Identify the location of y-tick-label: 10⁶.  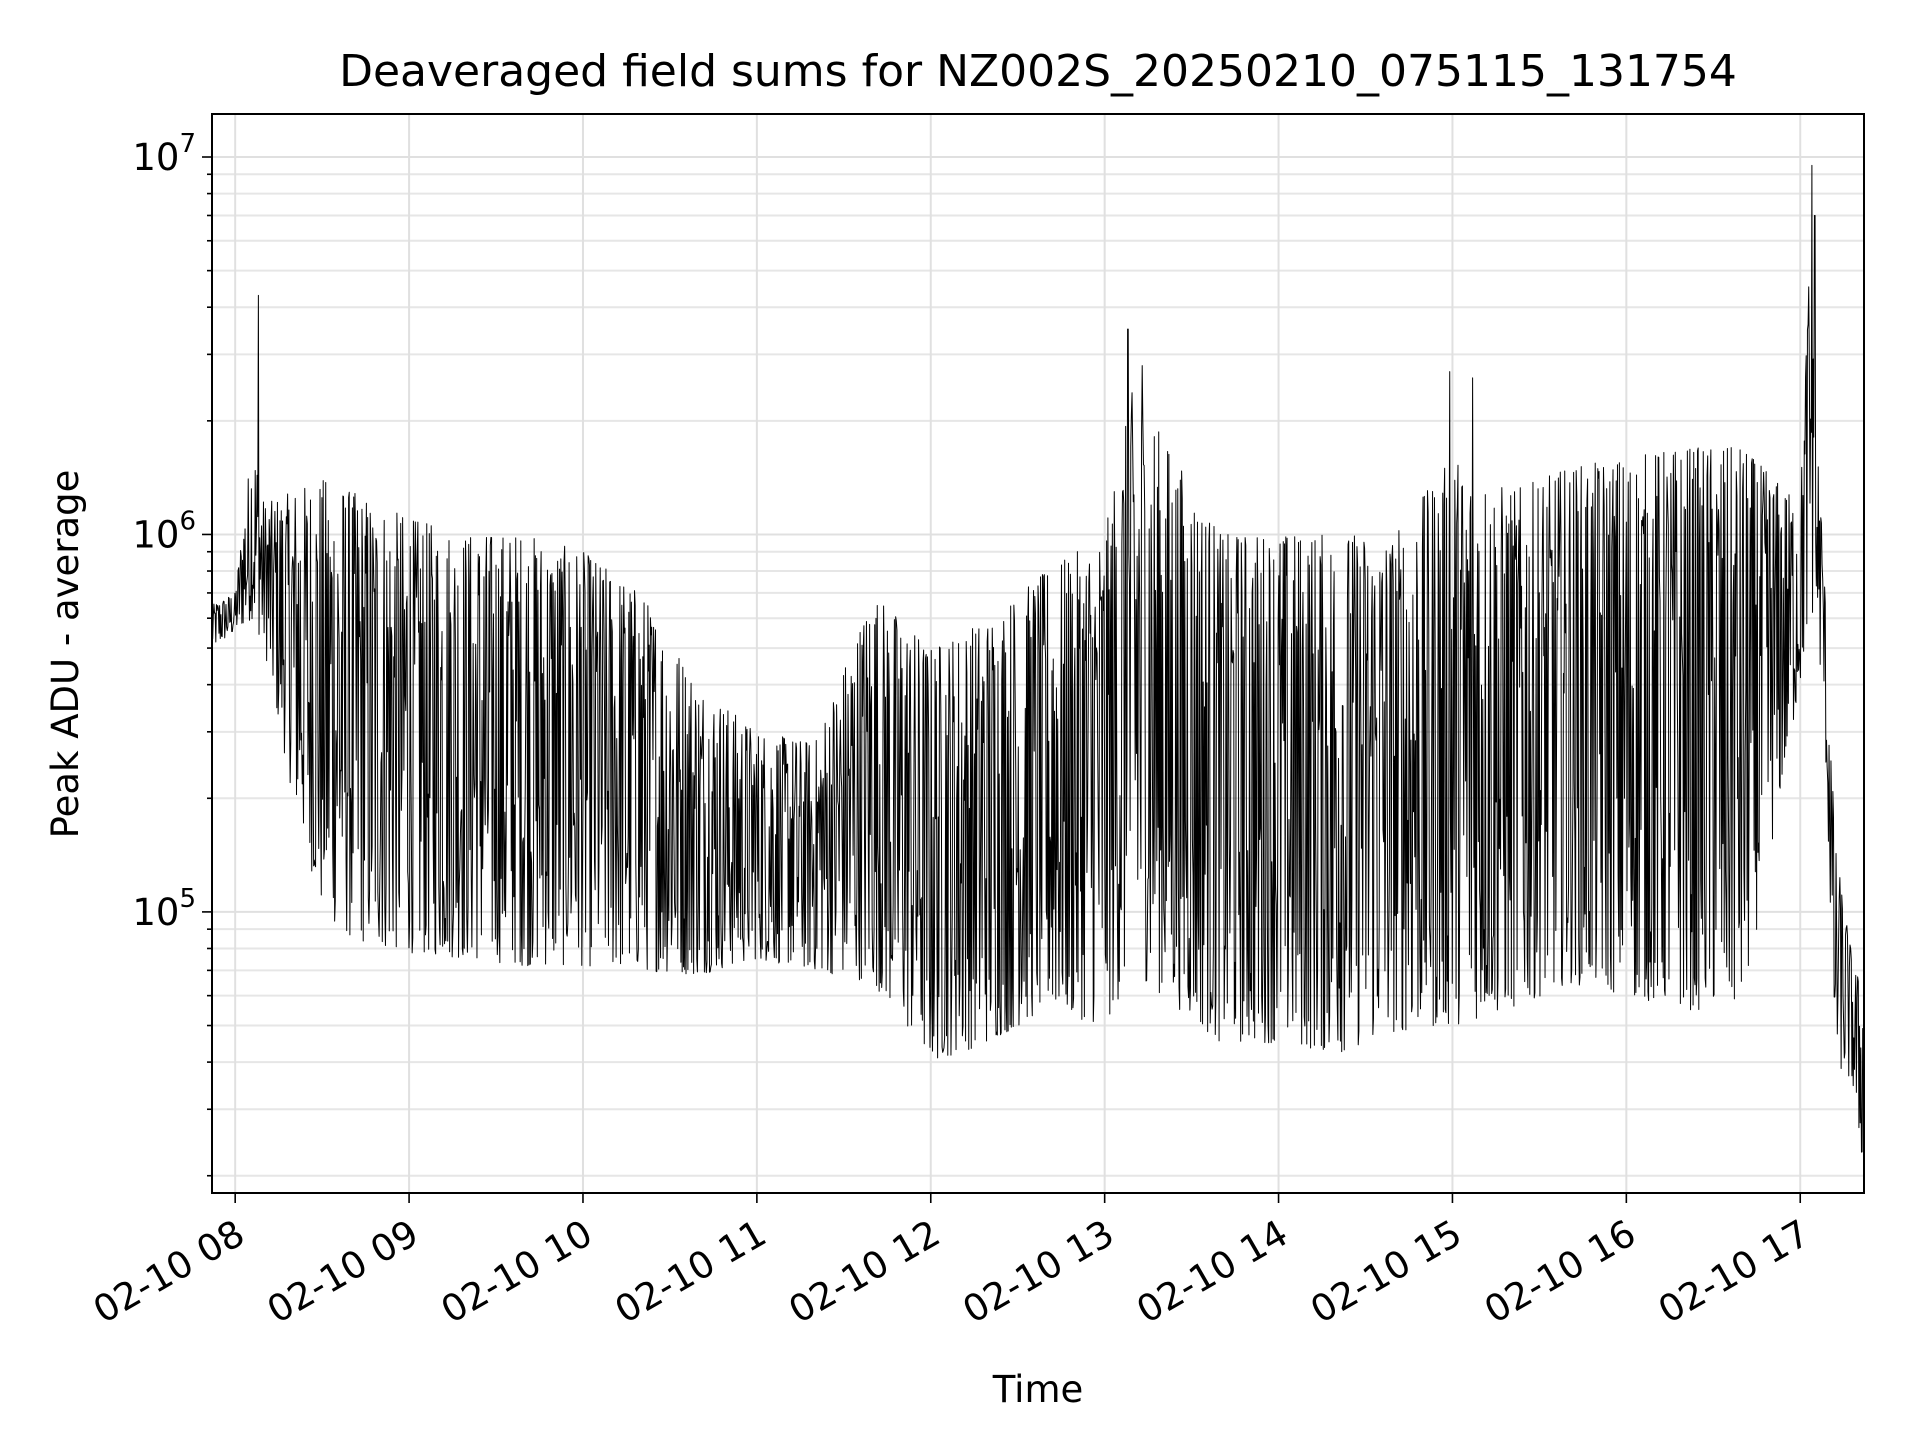
(164, 531).